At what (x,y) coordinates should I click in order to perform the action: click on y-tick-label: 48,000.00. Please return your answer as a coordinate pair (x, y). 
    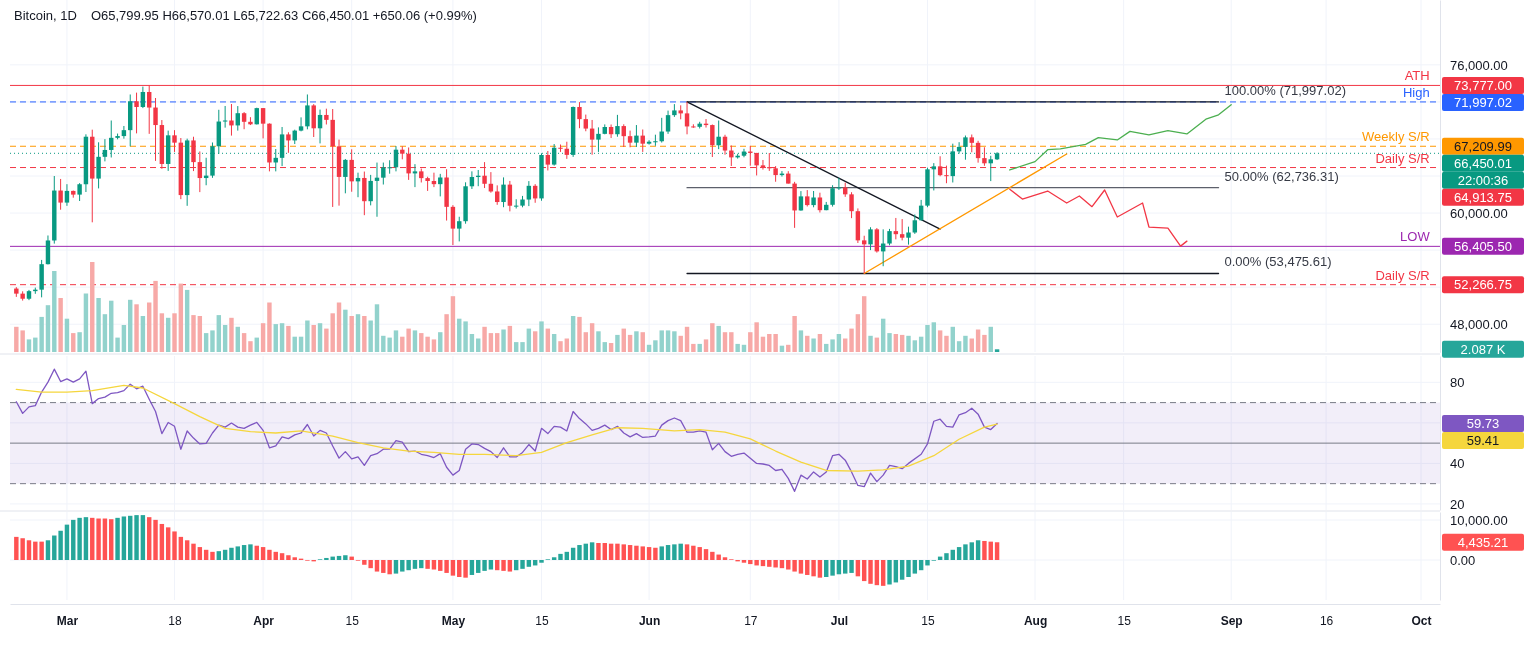
    Looking at the image, I should click on (1479, 324).